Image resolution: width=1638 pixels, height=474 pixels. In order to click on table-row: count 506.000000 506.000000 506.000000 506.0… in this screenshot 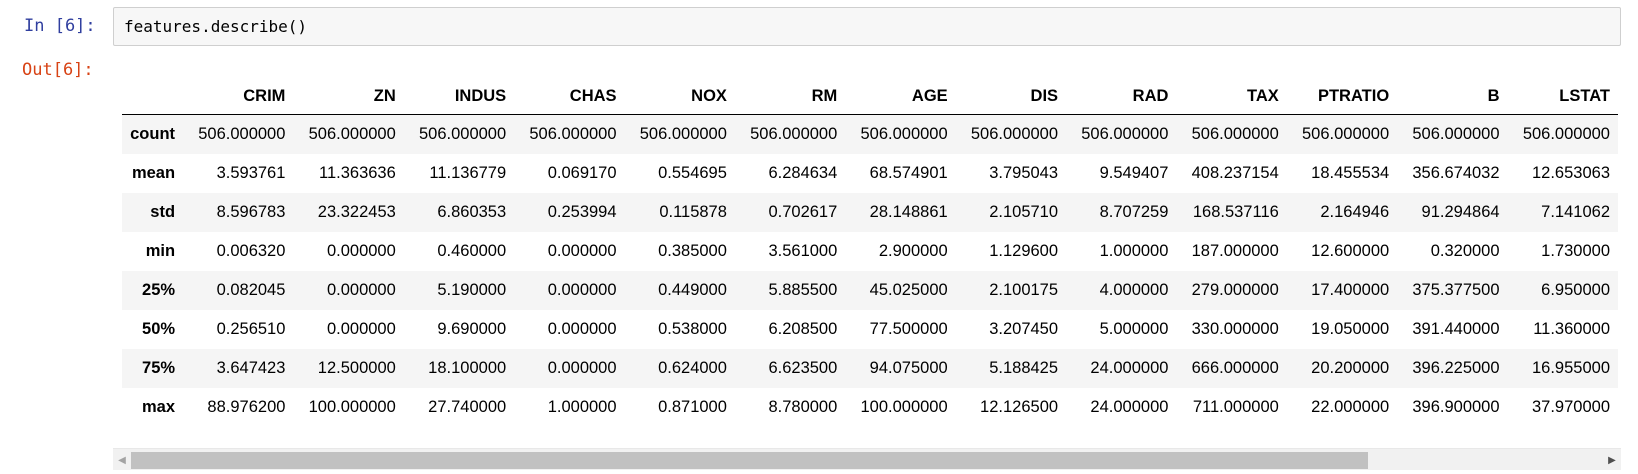, I will do `click(870, 134)`.